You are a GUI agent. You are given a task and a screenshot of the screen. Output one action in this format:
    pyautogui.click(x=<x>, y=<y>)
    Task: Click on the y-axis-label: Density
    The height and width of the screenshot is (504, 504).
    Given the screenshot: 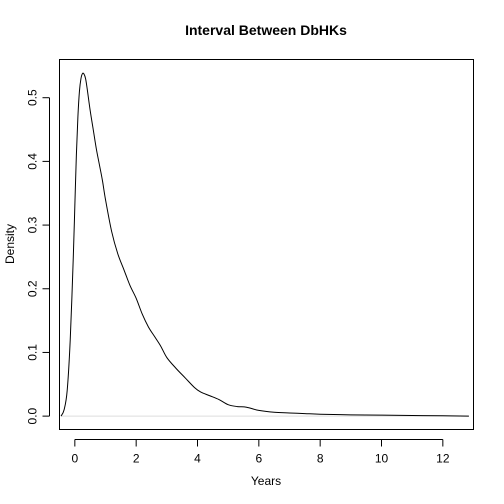 What is the action you would take?
    pyautogui.click(x=10, y=244)
    